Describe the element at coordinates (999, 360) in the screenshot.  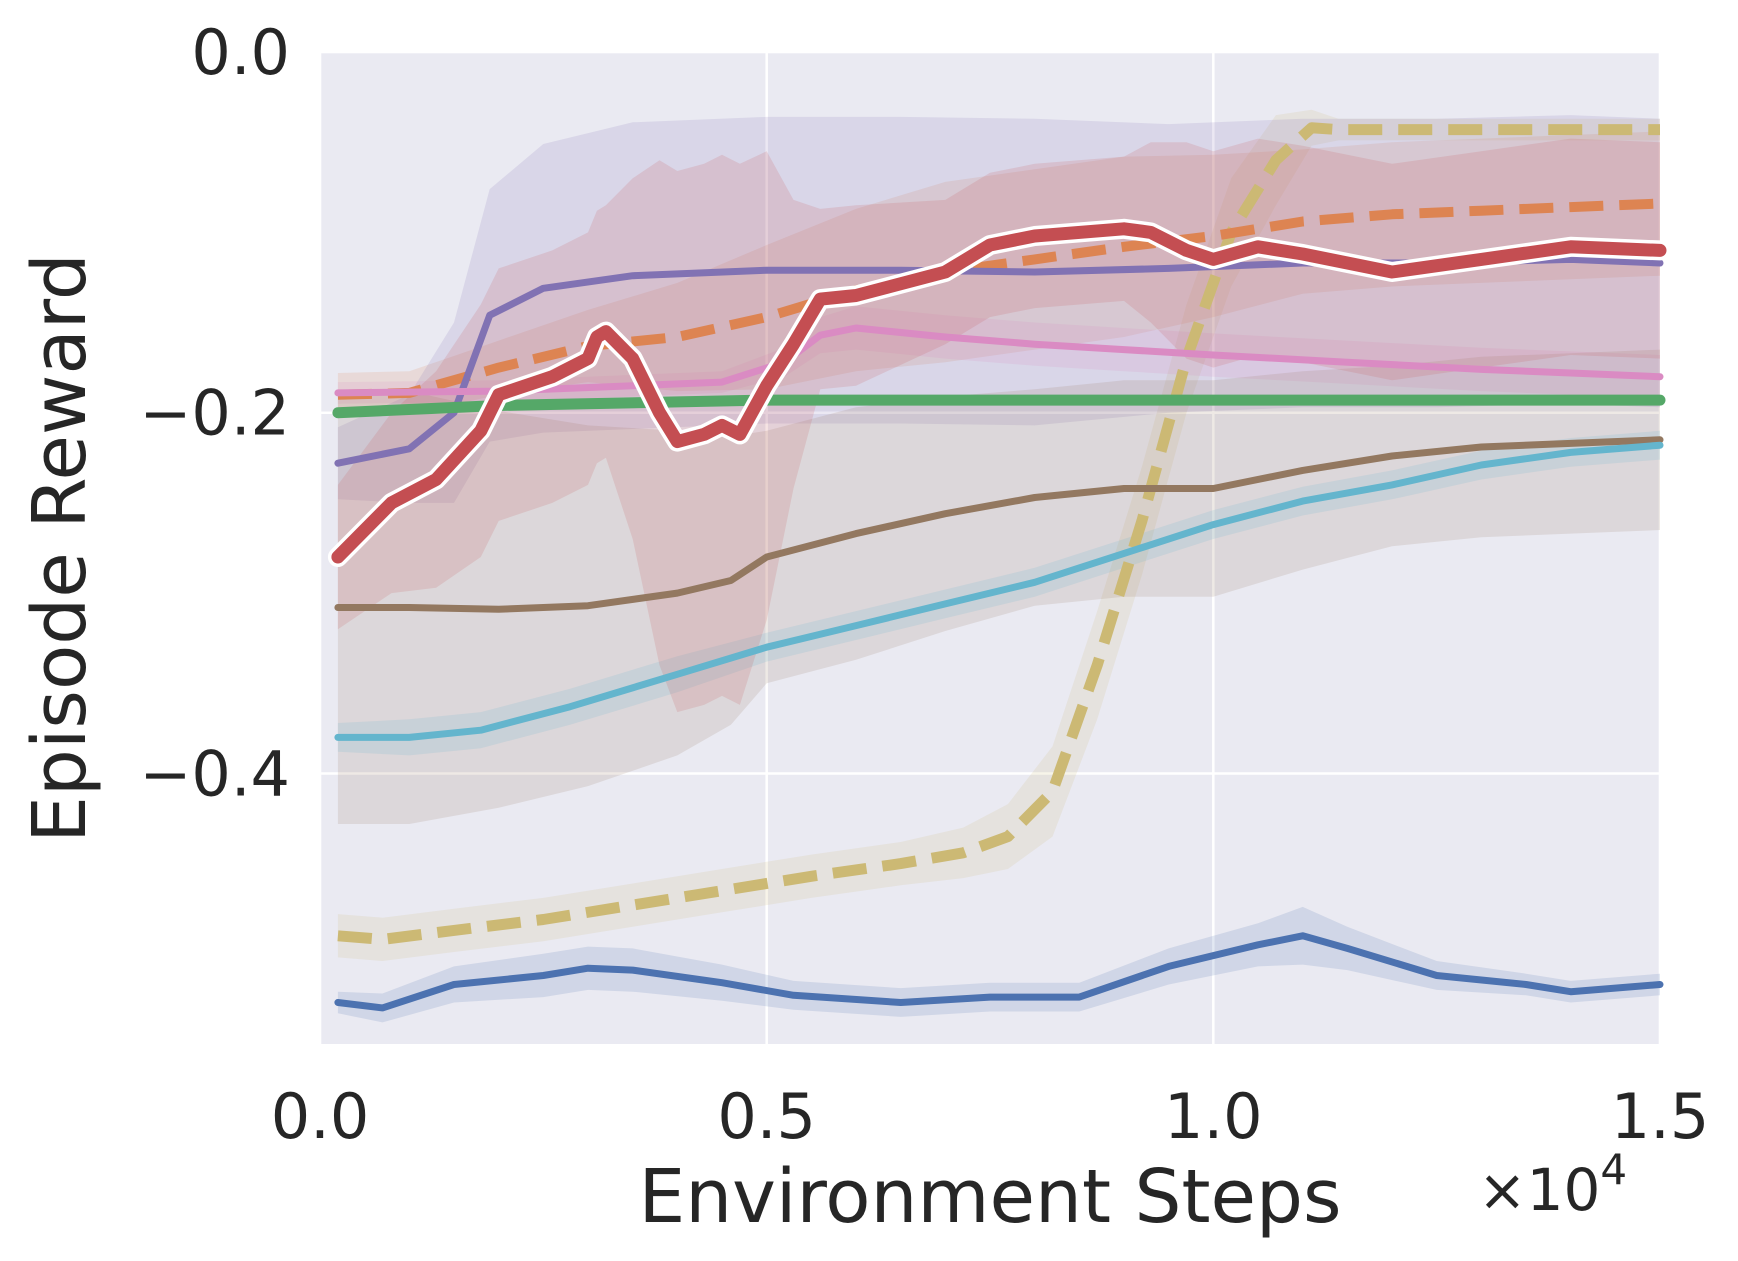
I see `series-3-line` at that location.